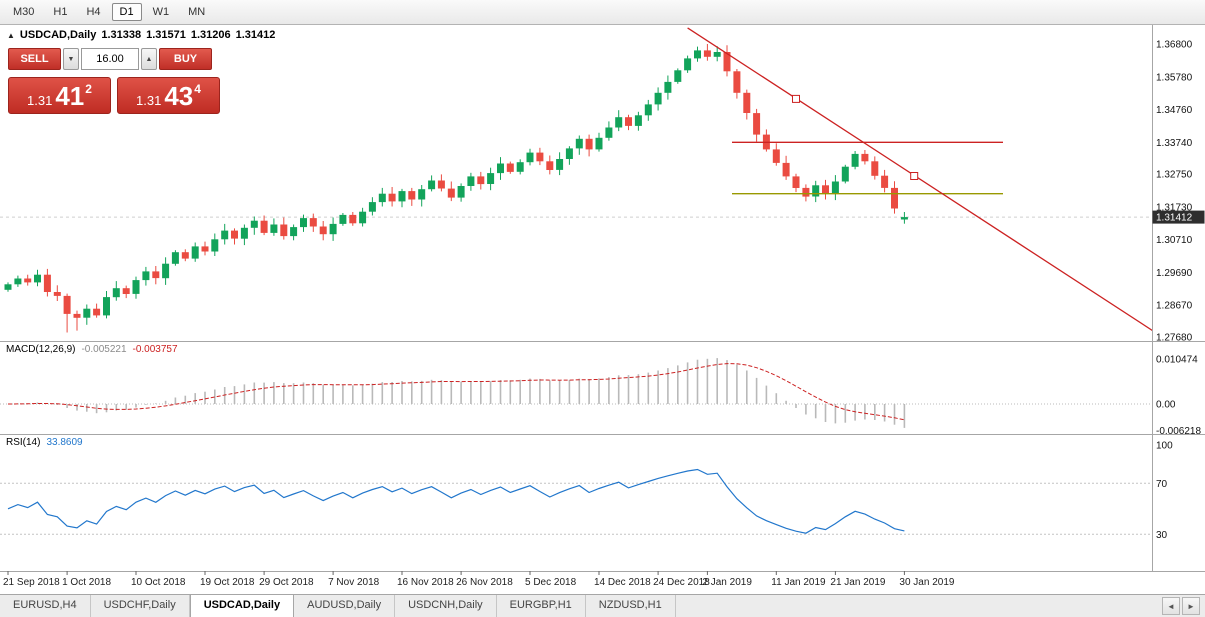  Describe the element at coordinates (58, 35) in the screenshot. I see `symbol-label: USDCAD,Daily` at that location.